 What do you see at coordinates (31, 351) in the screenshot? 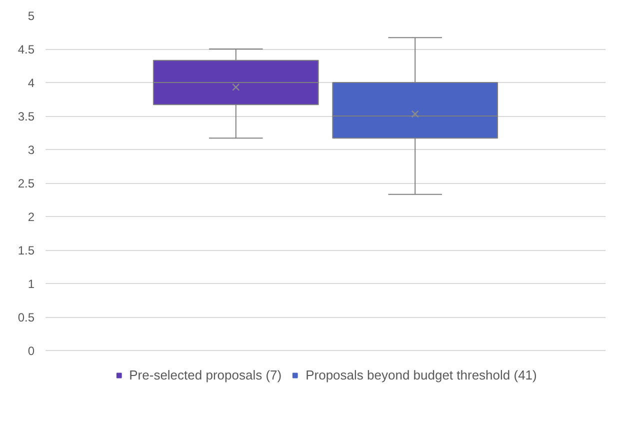
I see `y-tick-label: 0` at bounding box center [31, 351].